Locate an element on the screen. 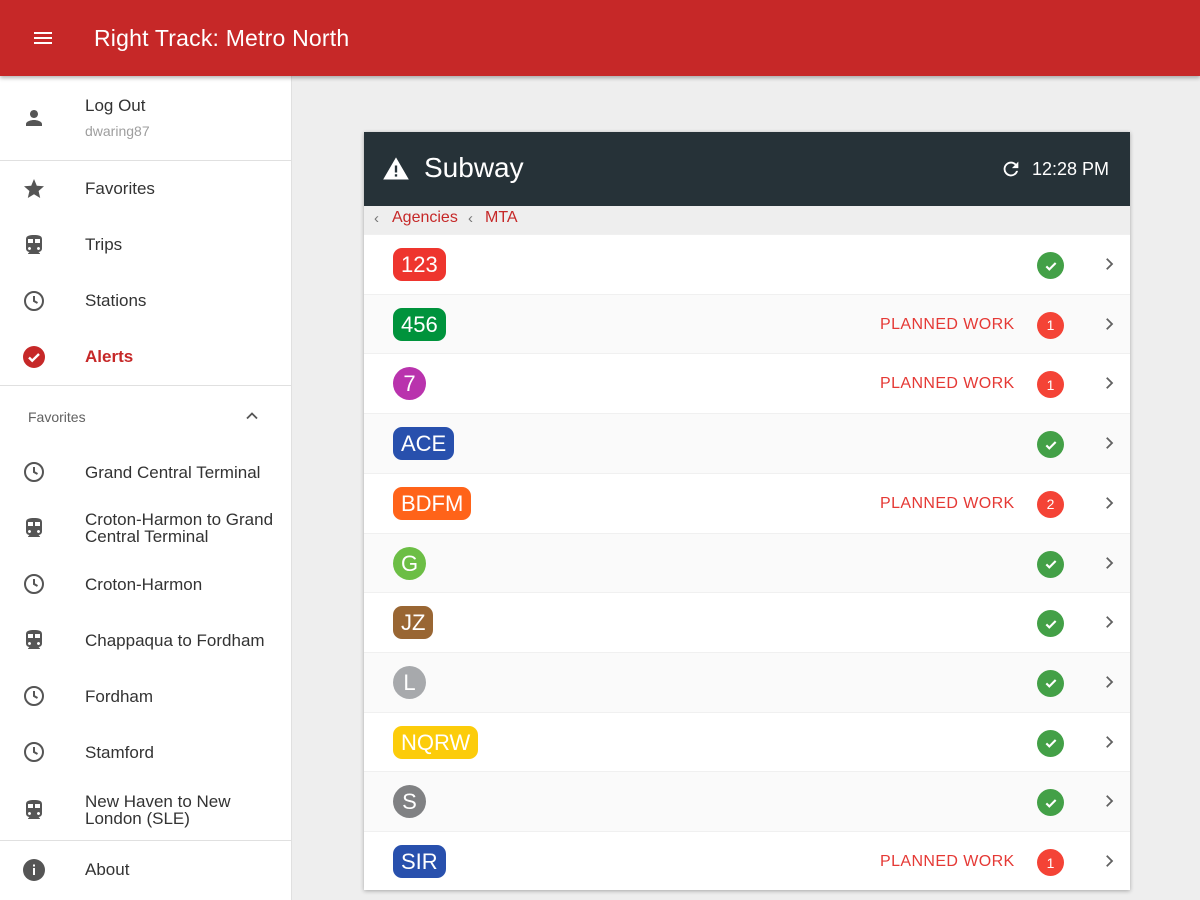 The width and height of the screenshot is (1200, 900). favorite-label: Croton-Harmon to Grand Central Terminal is located at coordinates (179, 528).